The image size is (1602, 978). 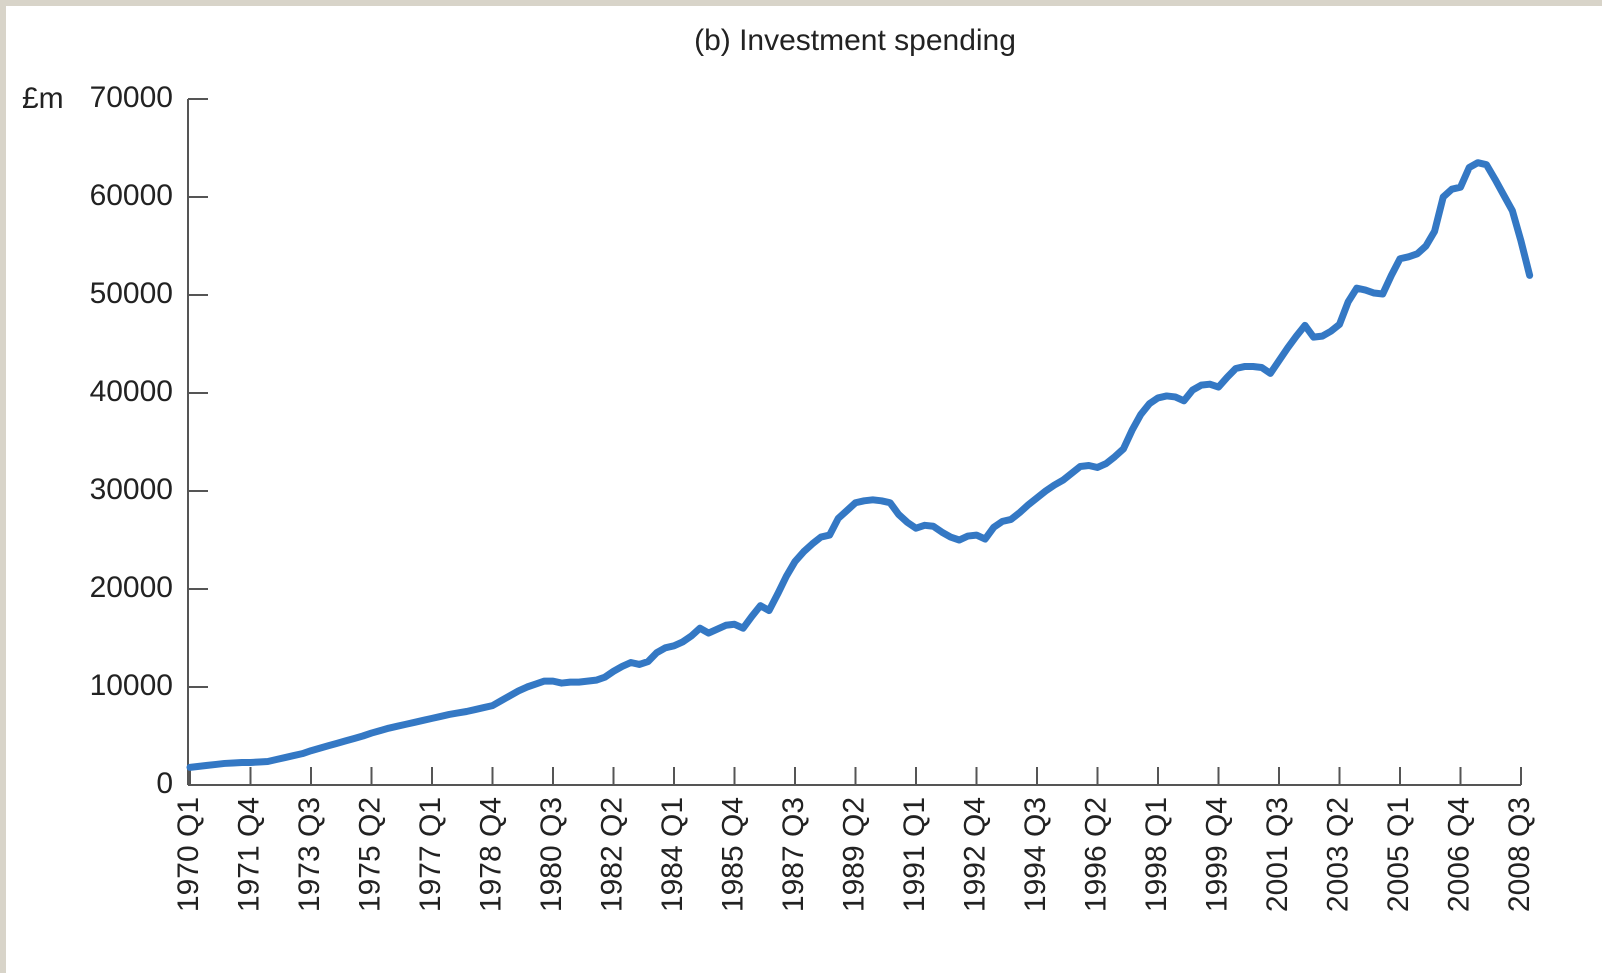 What do you see at coordinates (1398, 854) in the screenshot?
I see `x-tick-label: 2005 Q1` at bounding box center [1398, 854].